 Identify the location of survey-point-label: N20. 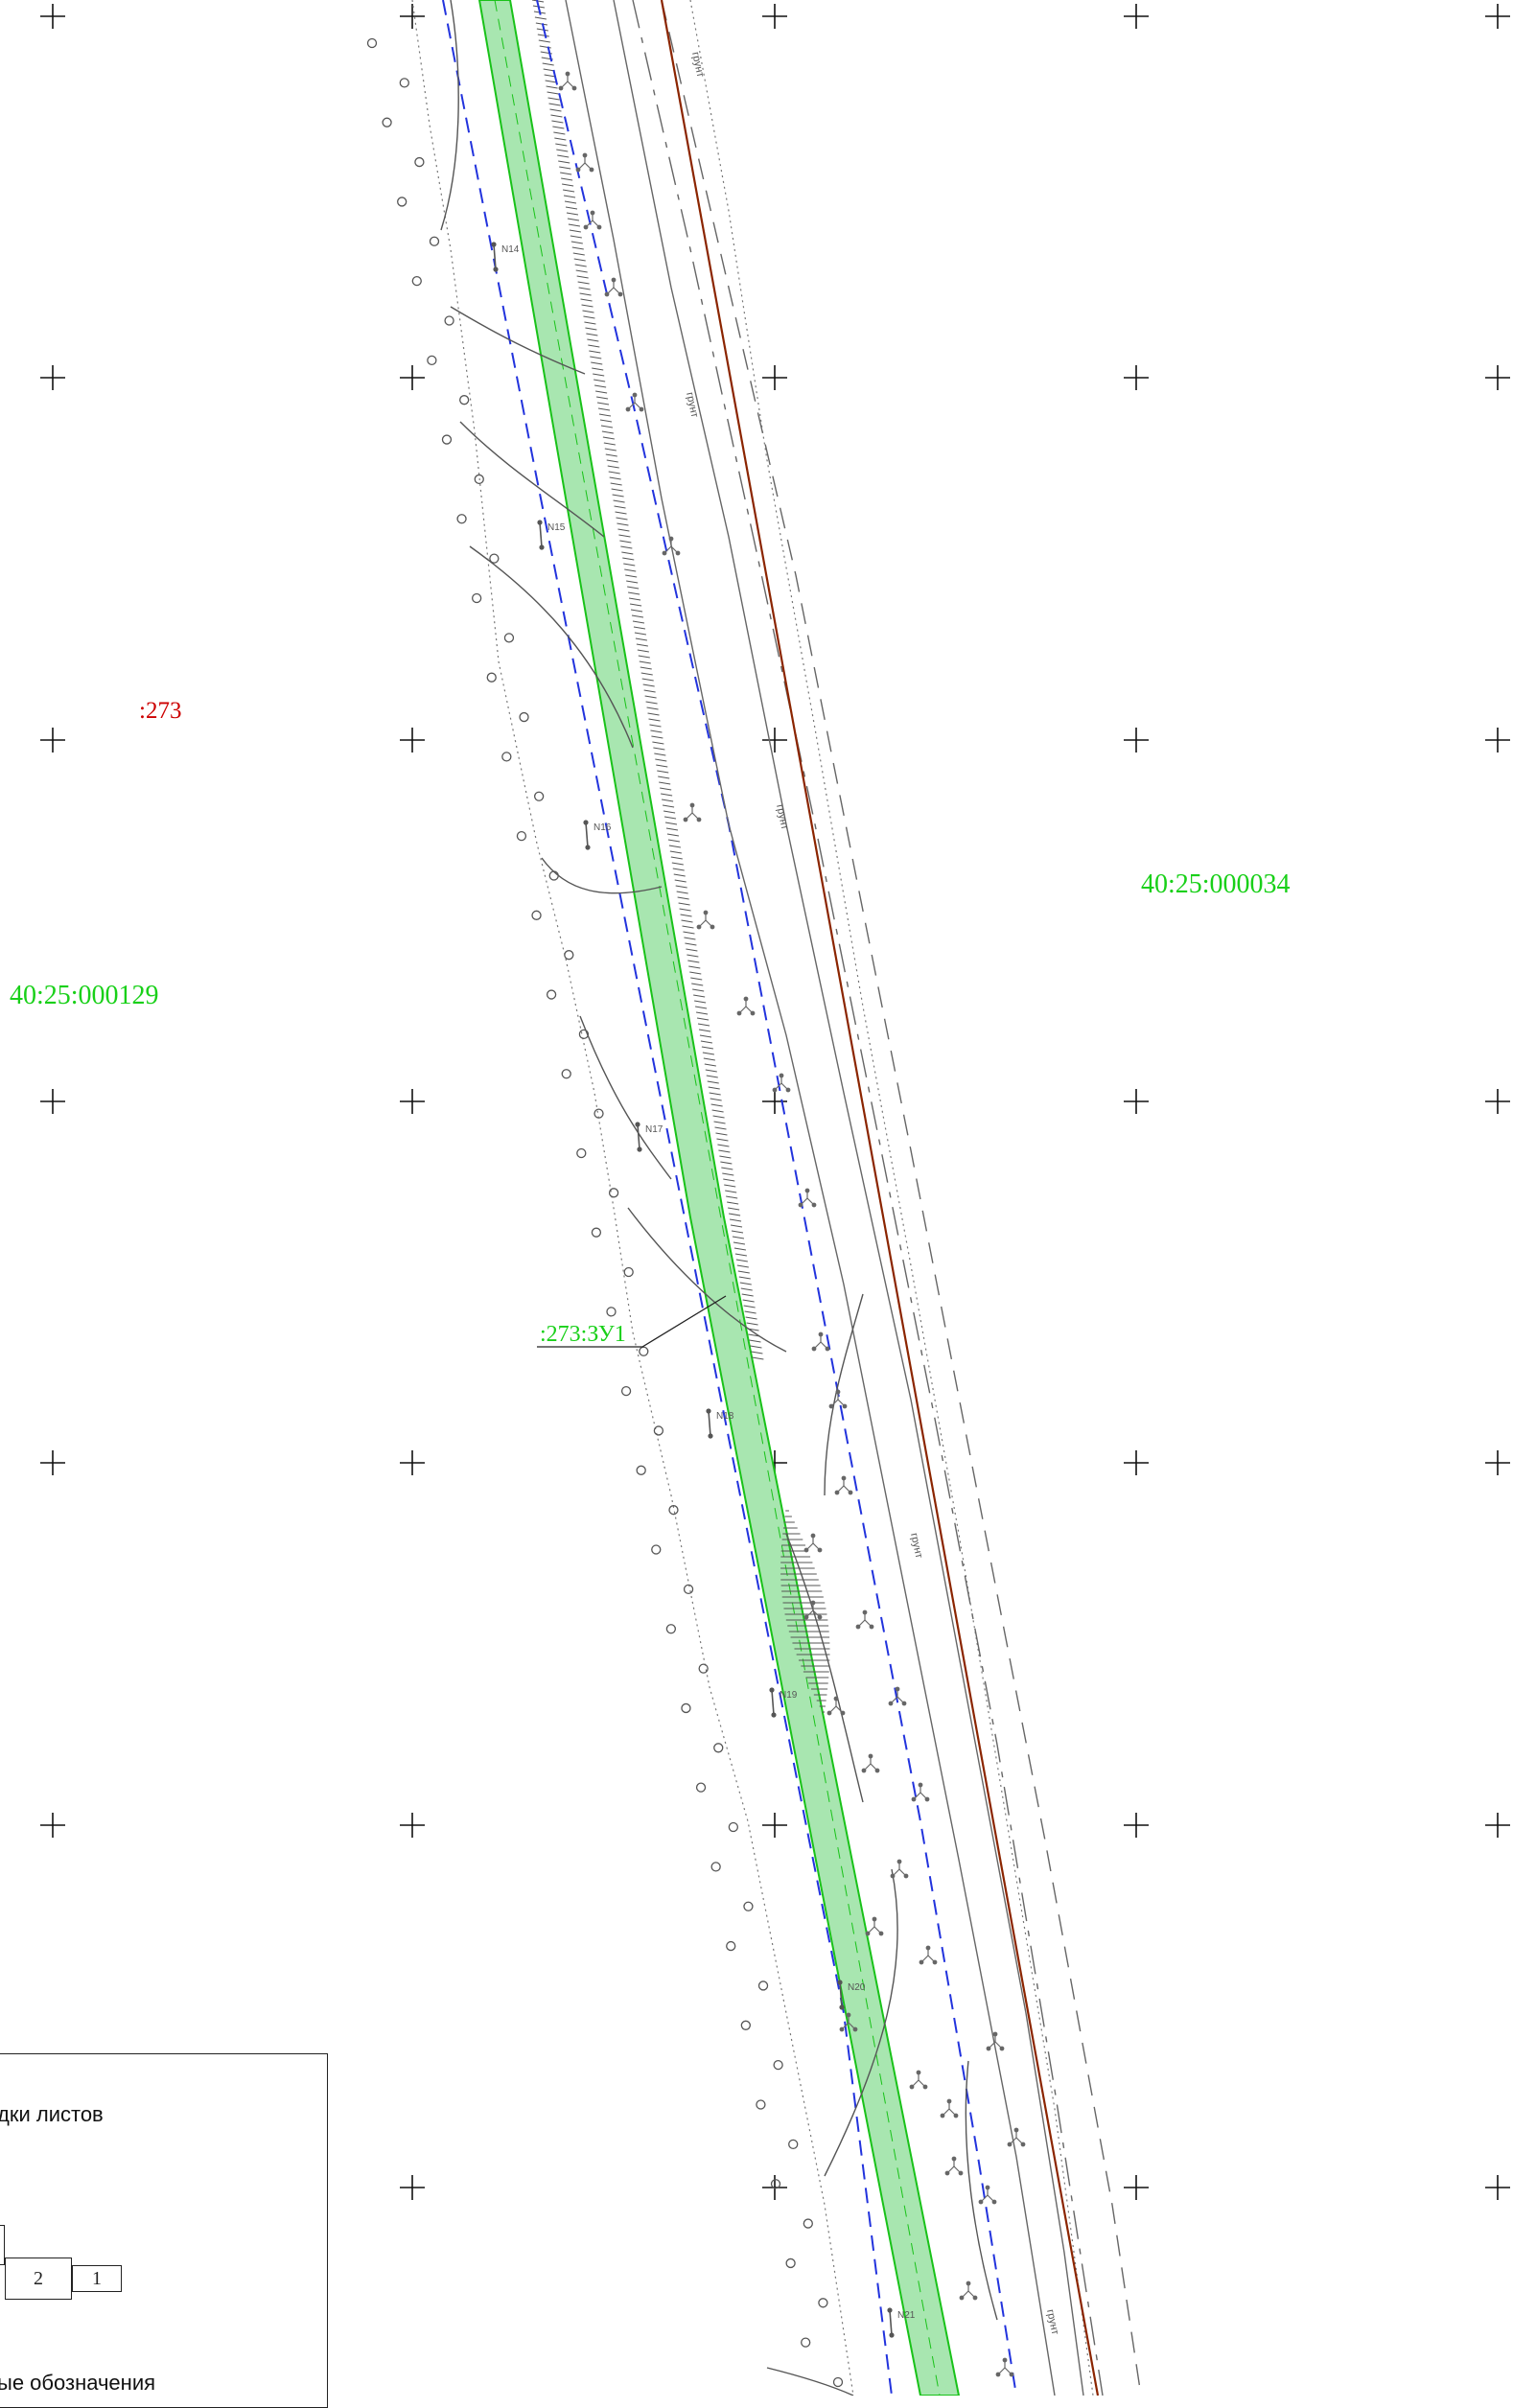
(857, 1987).